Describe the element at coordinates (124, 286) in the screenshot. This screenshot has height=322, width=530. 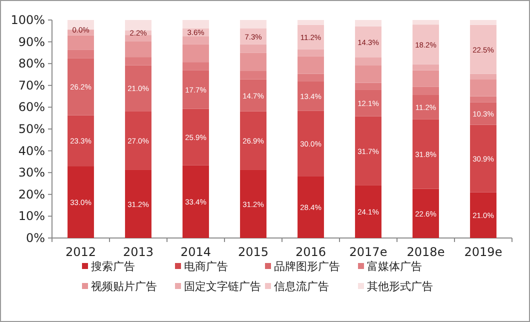
I see `legend-label: 视频贴片广告` at that location.